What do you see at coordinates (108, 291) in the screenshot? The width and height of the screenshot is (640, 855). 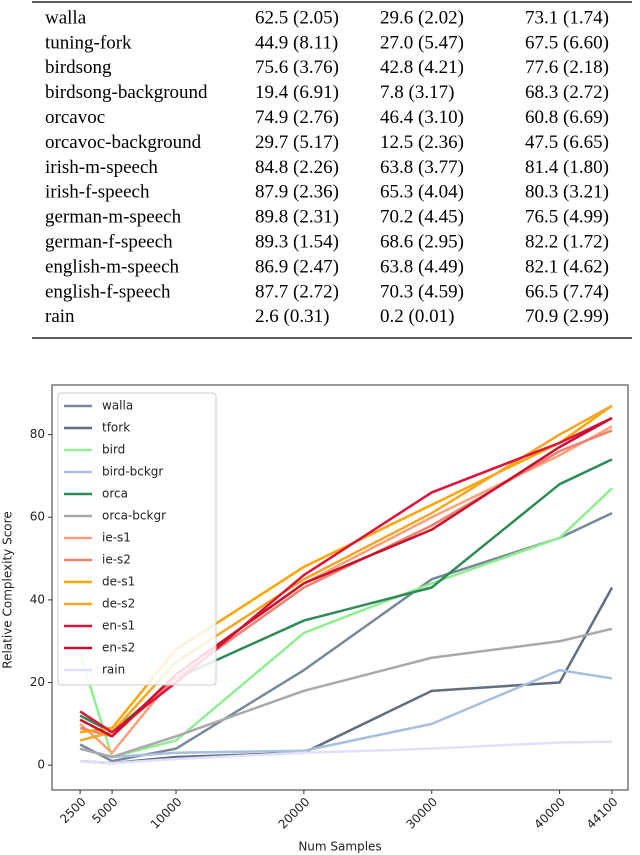 I see `row-label: english-f-speech` at bounding box center [108, 291].